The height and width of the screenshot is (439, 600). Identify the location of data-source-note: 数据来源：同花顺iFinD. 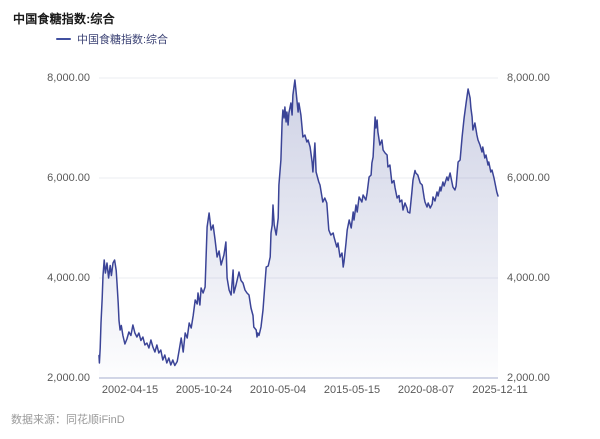
(68, 420).